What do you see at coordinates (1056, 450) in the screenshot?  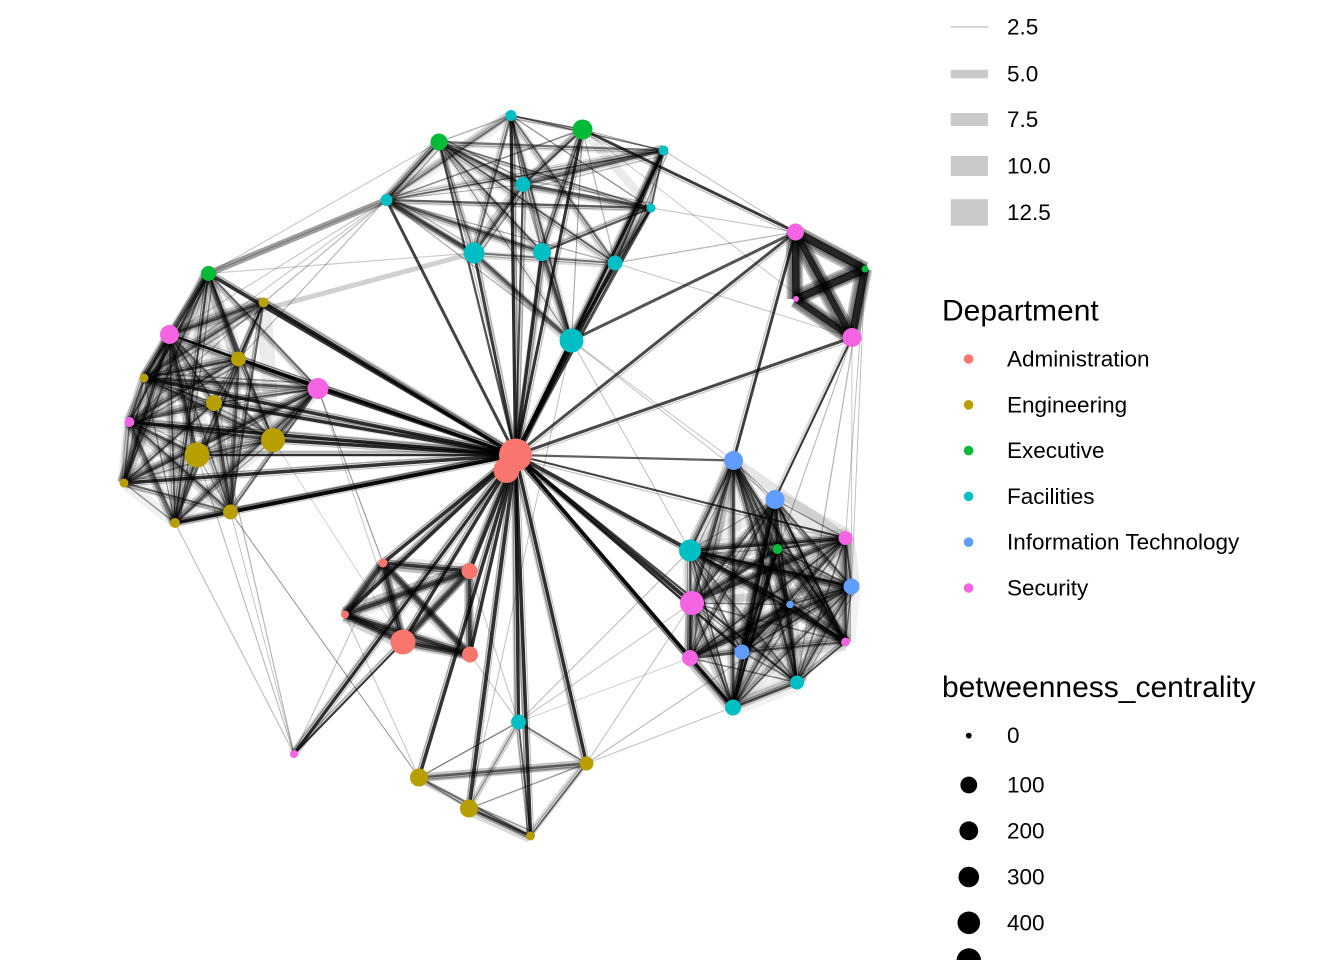 I see `svg-text: Executive` at bounding box center [1056, 450].